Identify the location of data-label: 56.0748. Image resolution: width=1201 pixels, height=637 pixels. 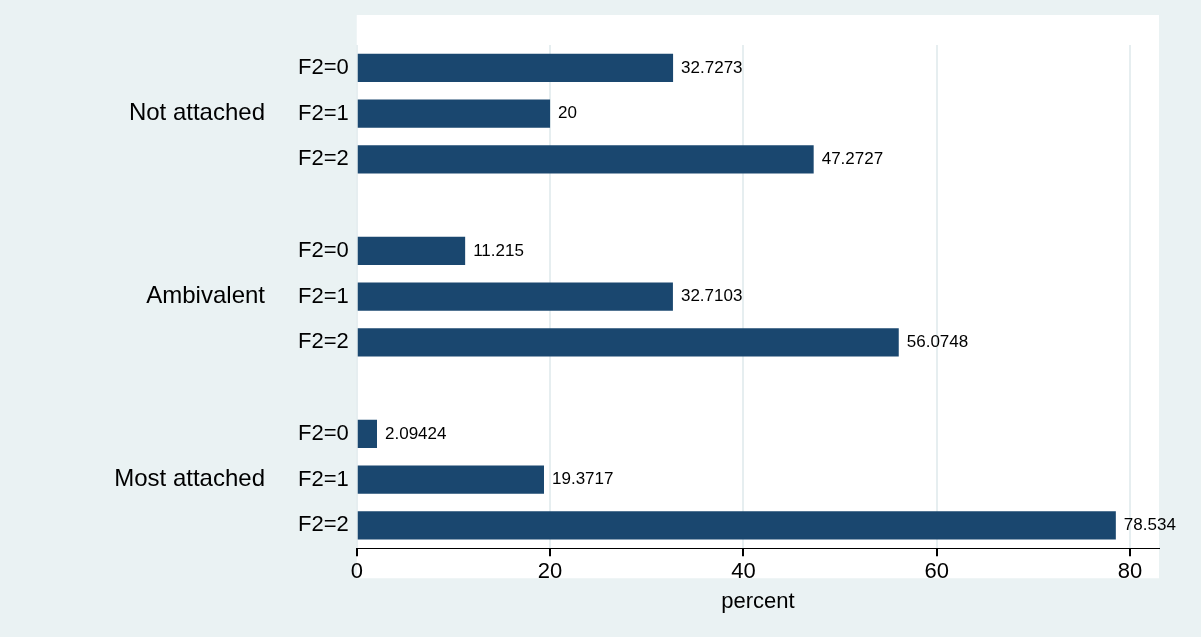
(937, 342).